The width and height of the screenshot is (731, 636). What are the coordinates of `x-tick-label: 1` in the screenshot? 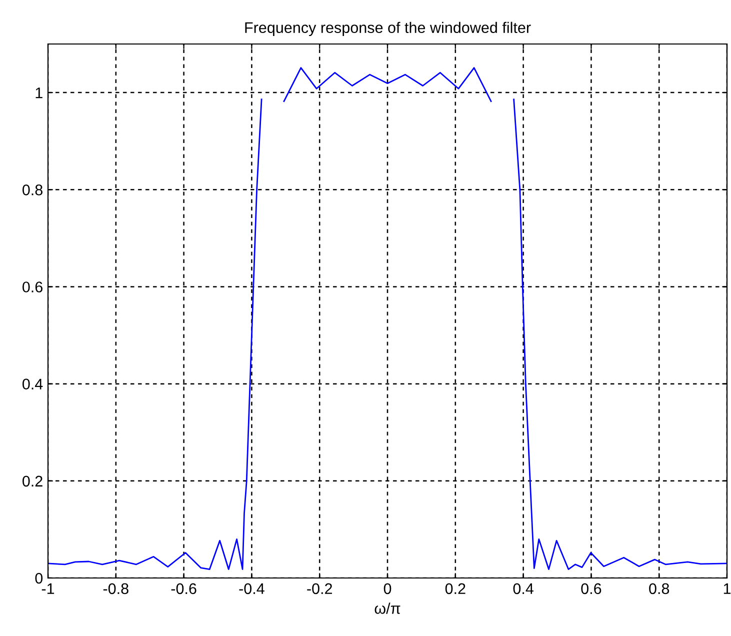 It's located at (727, 588).